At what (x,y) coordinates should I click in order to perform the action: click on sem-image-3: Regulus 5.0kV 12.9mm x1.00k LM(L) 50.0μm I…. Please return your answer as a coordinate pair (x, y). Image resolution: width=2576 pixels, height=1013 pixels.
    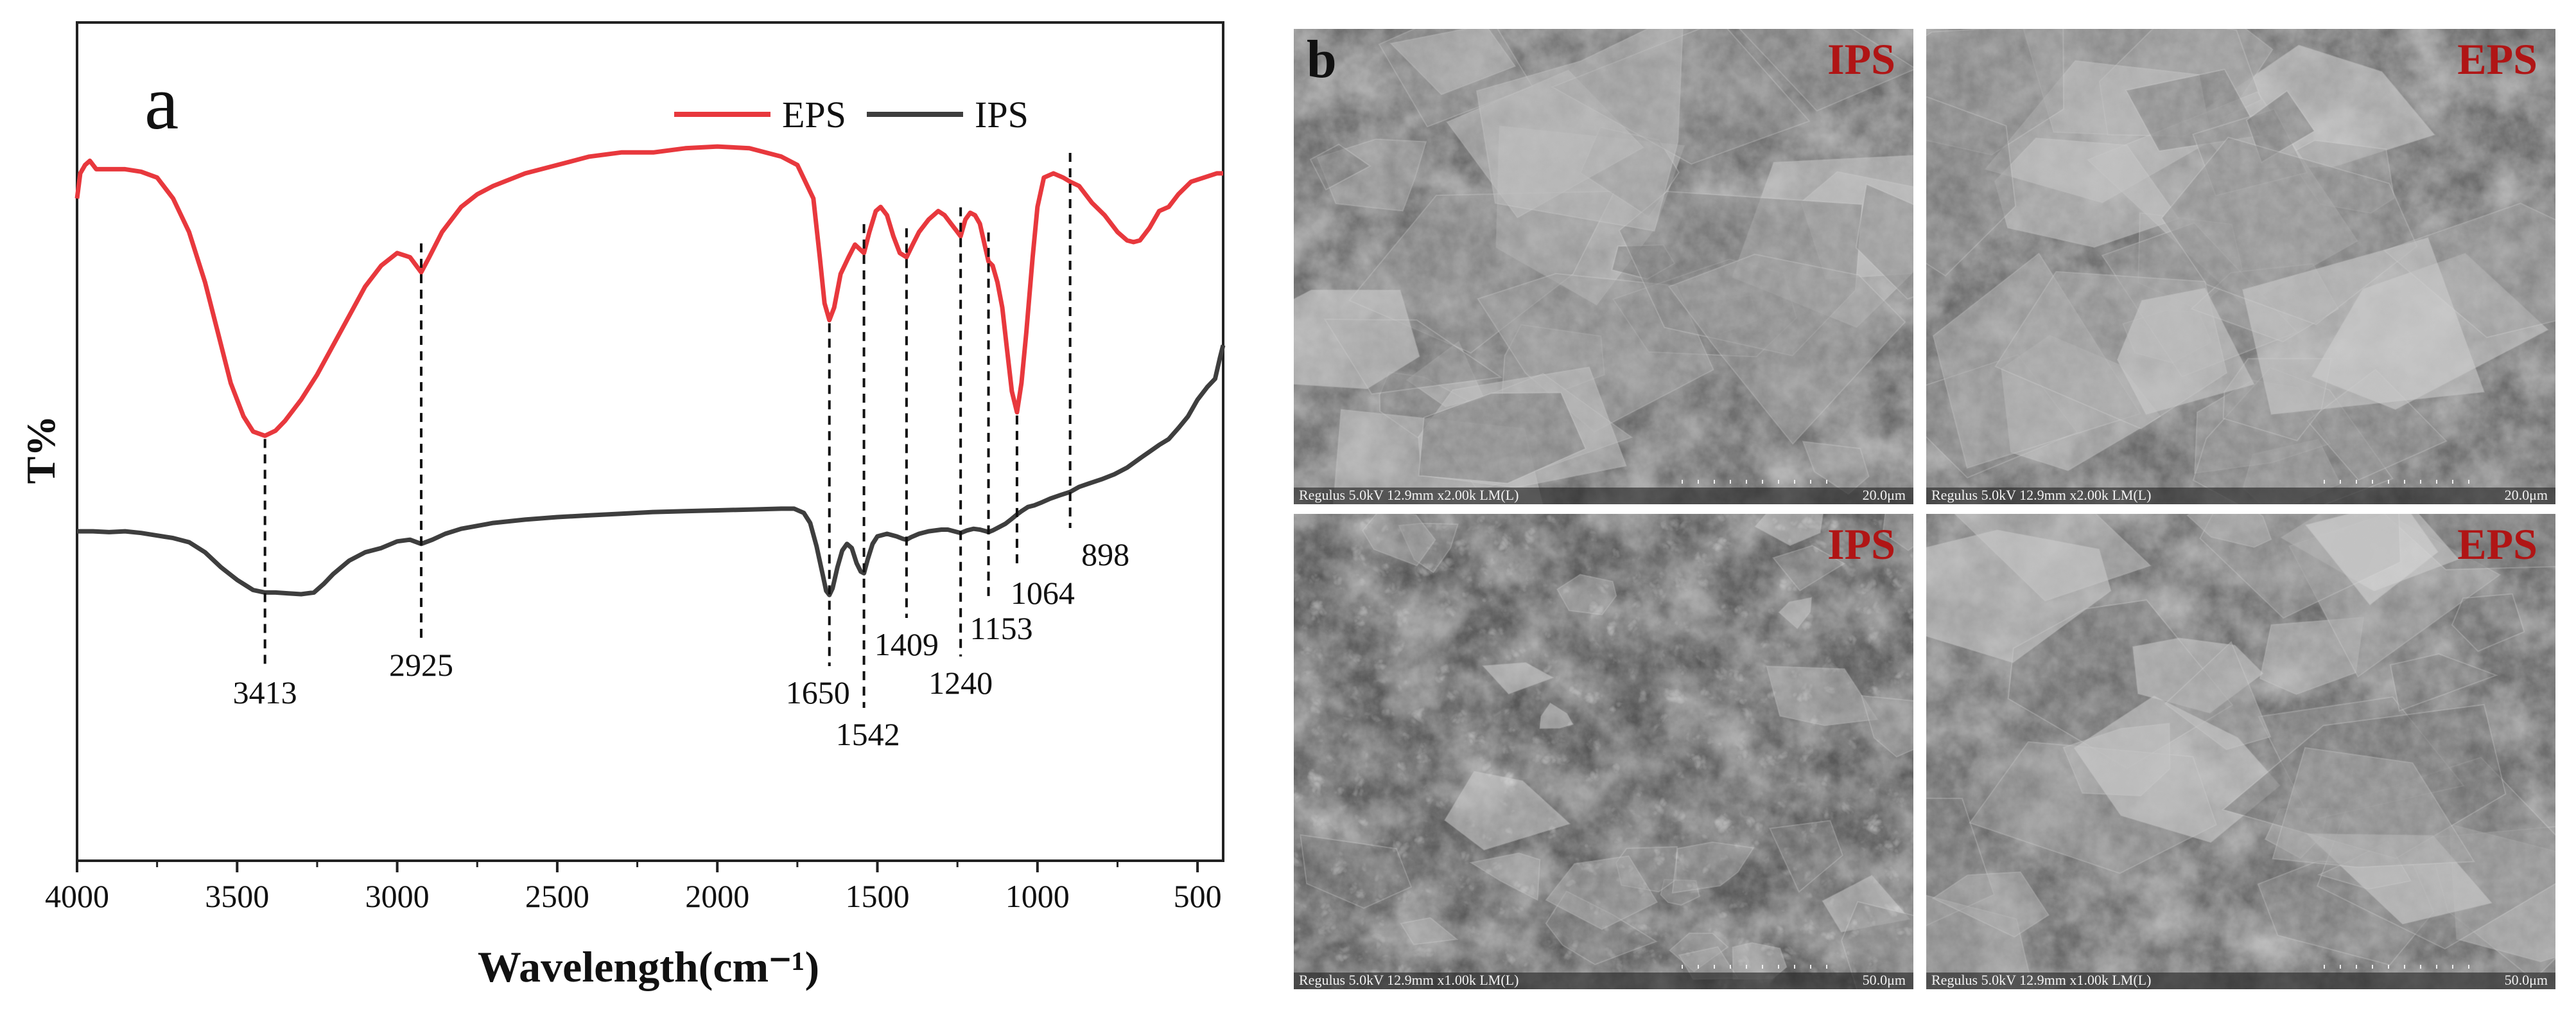
    Looking at the image, I should click on (1629, 742).